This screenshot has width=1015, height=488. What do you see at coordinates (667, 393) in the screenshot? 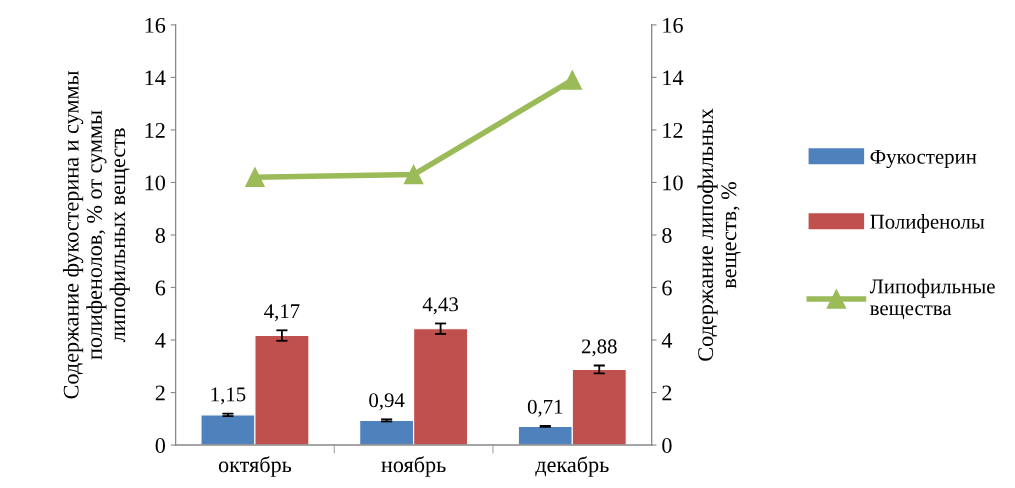
I see `y2-tick-label: 2` at bounding box center [667, 393].